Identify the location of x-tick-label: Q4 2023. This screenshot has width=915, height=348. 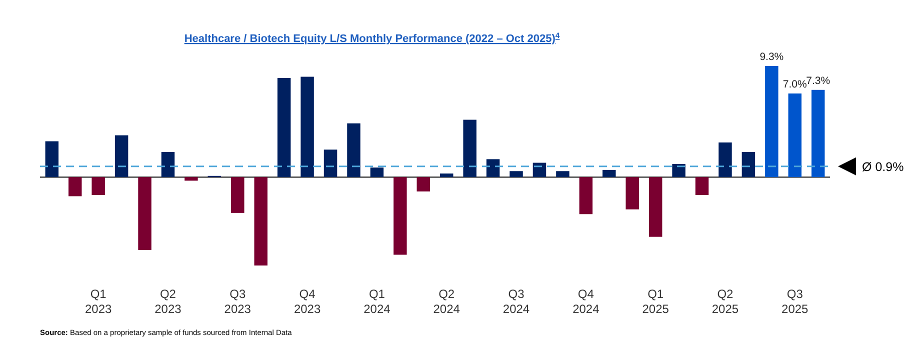
(307, 301).